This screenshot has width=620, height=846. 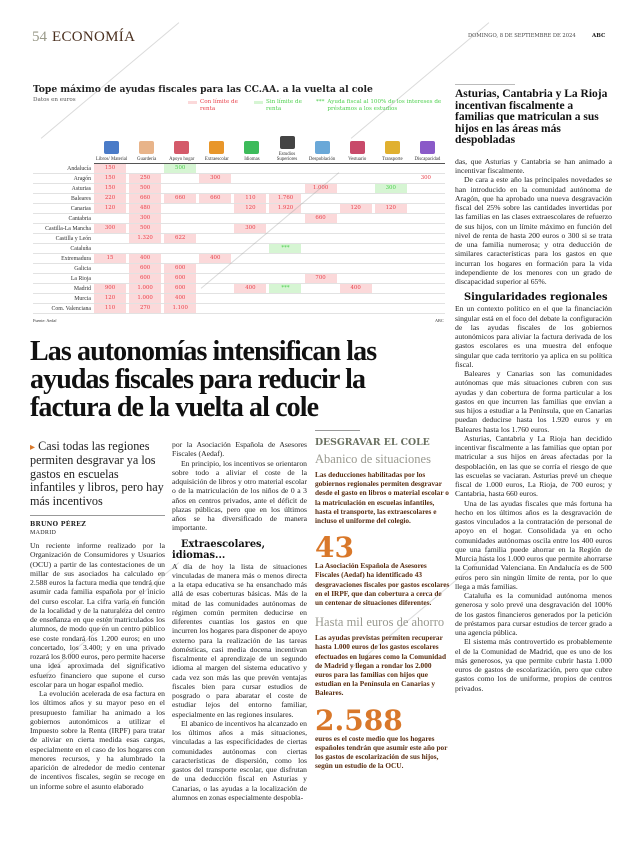 I want to click on sidebar-heading: Hasta mil euros de ahorro, so click(x=380, y=622).